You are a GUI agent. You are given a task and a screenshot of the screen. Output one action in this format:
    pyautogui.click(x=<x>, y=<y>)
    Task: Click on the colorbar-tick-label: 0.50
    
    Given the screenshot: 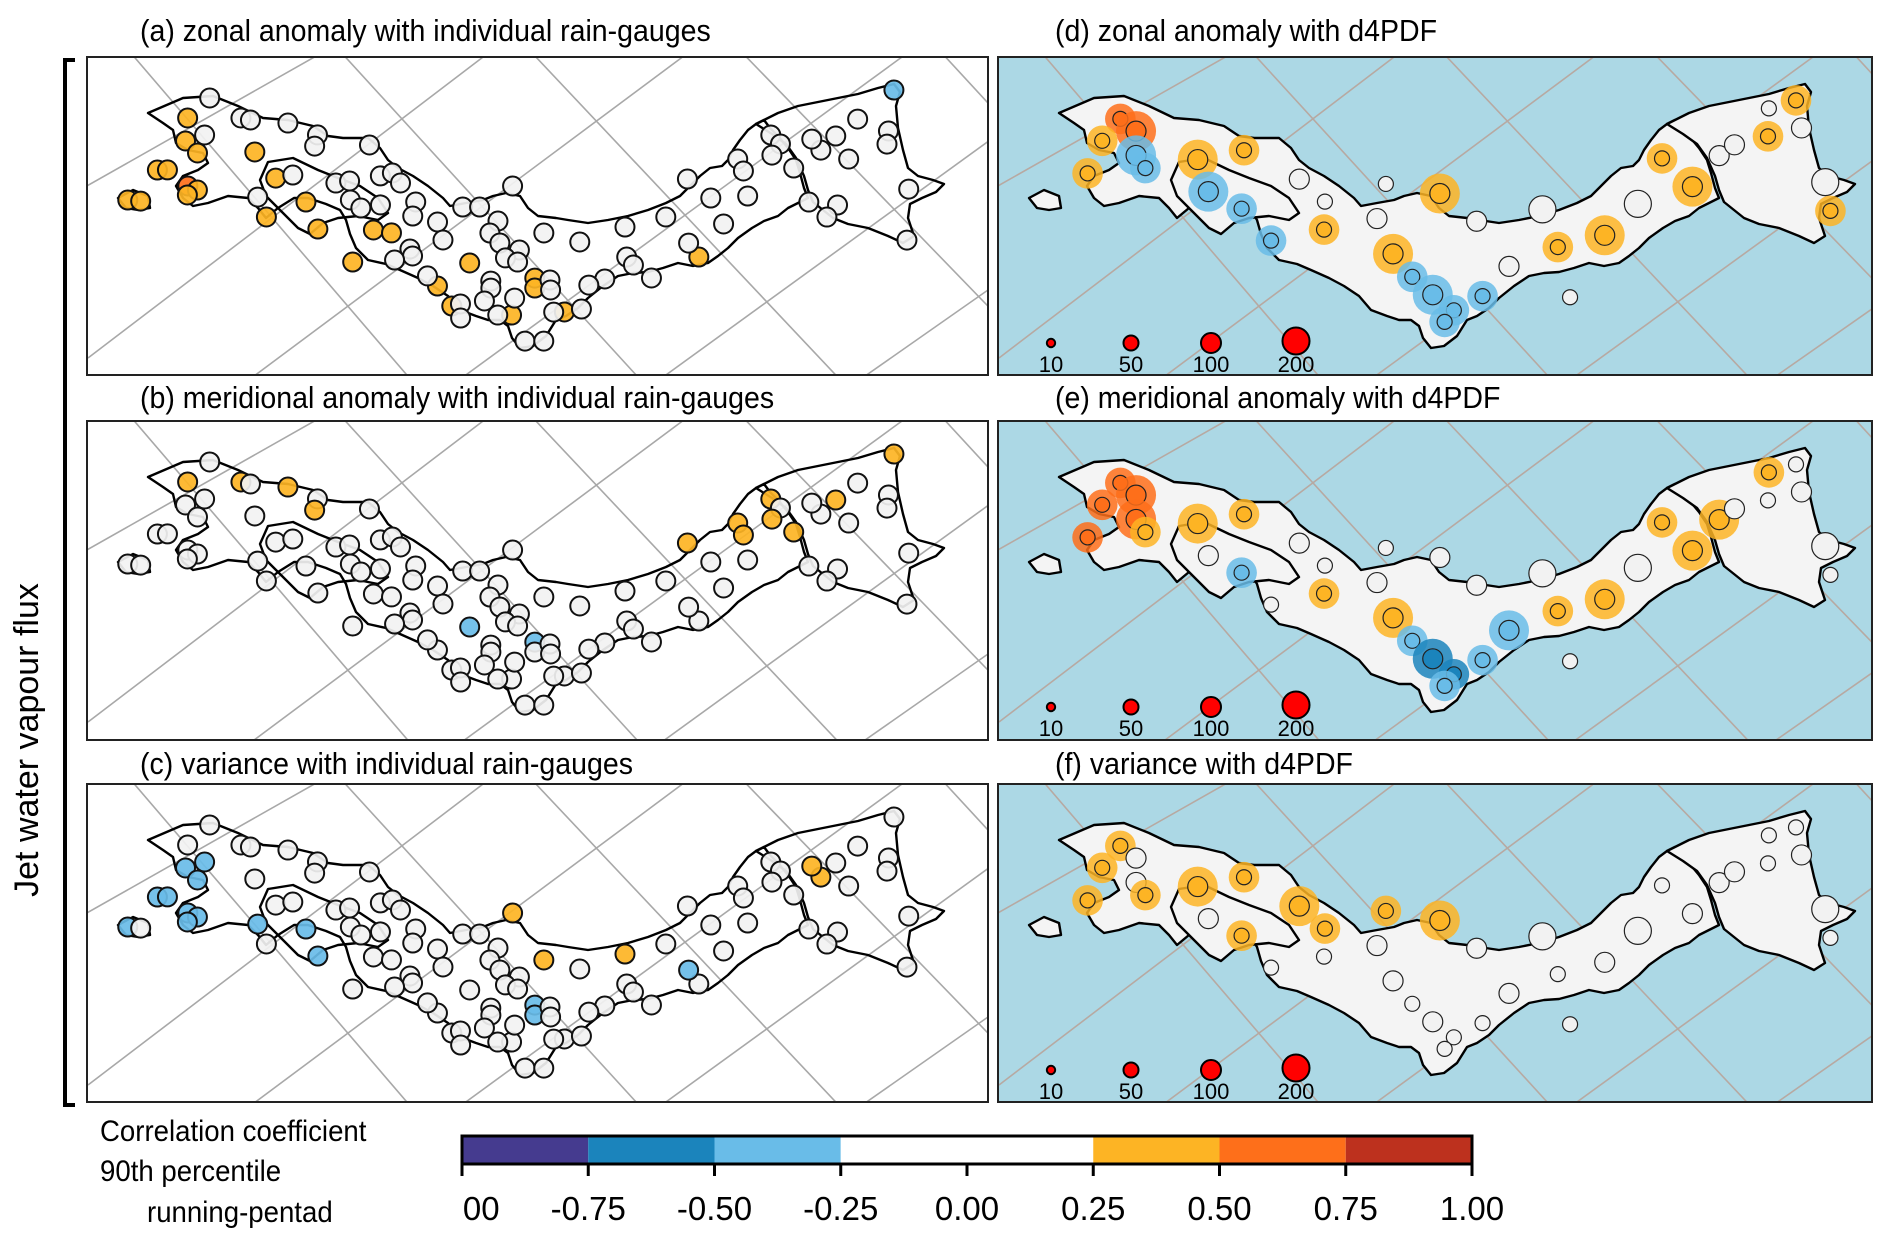 What is the action you would take?
    pyautogui.click(x=1219, y=1208)
    